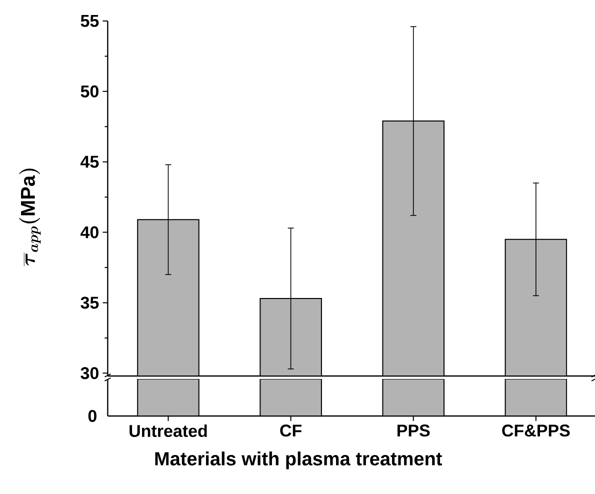 Image resolution: width=595 pixels, height=494 pixels. Describe the element at coordinates (92, 416) in the screenshot. I see `text: 0` at that location.